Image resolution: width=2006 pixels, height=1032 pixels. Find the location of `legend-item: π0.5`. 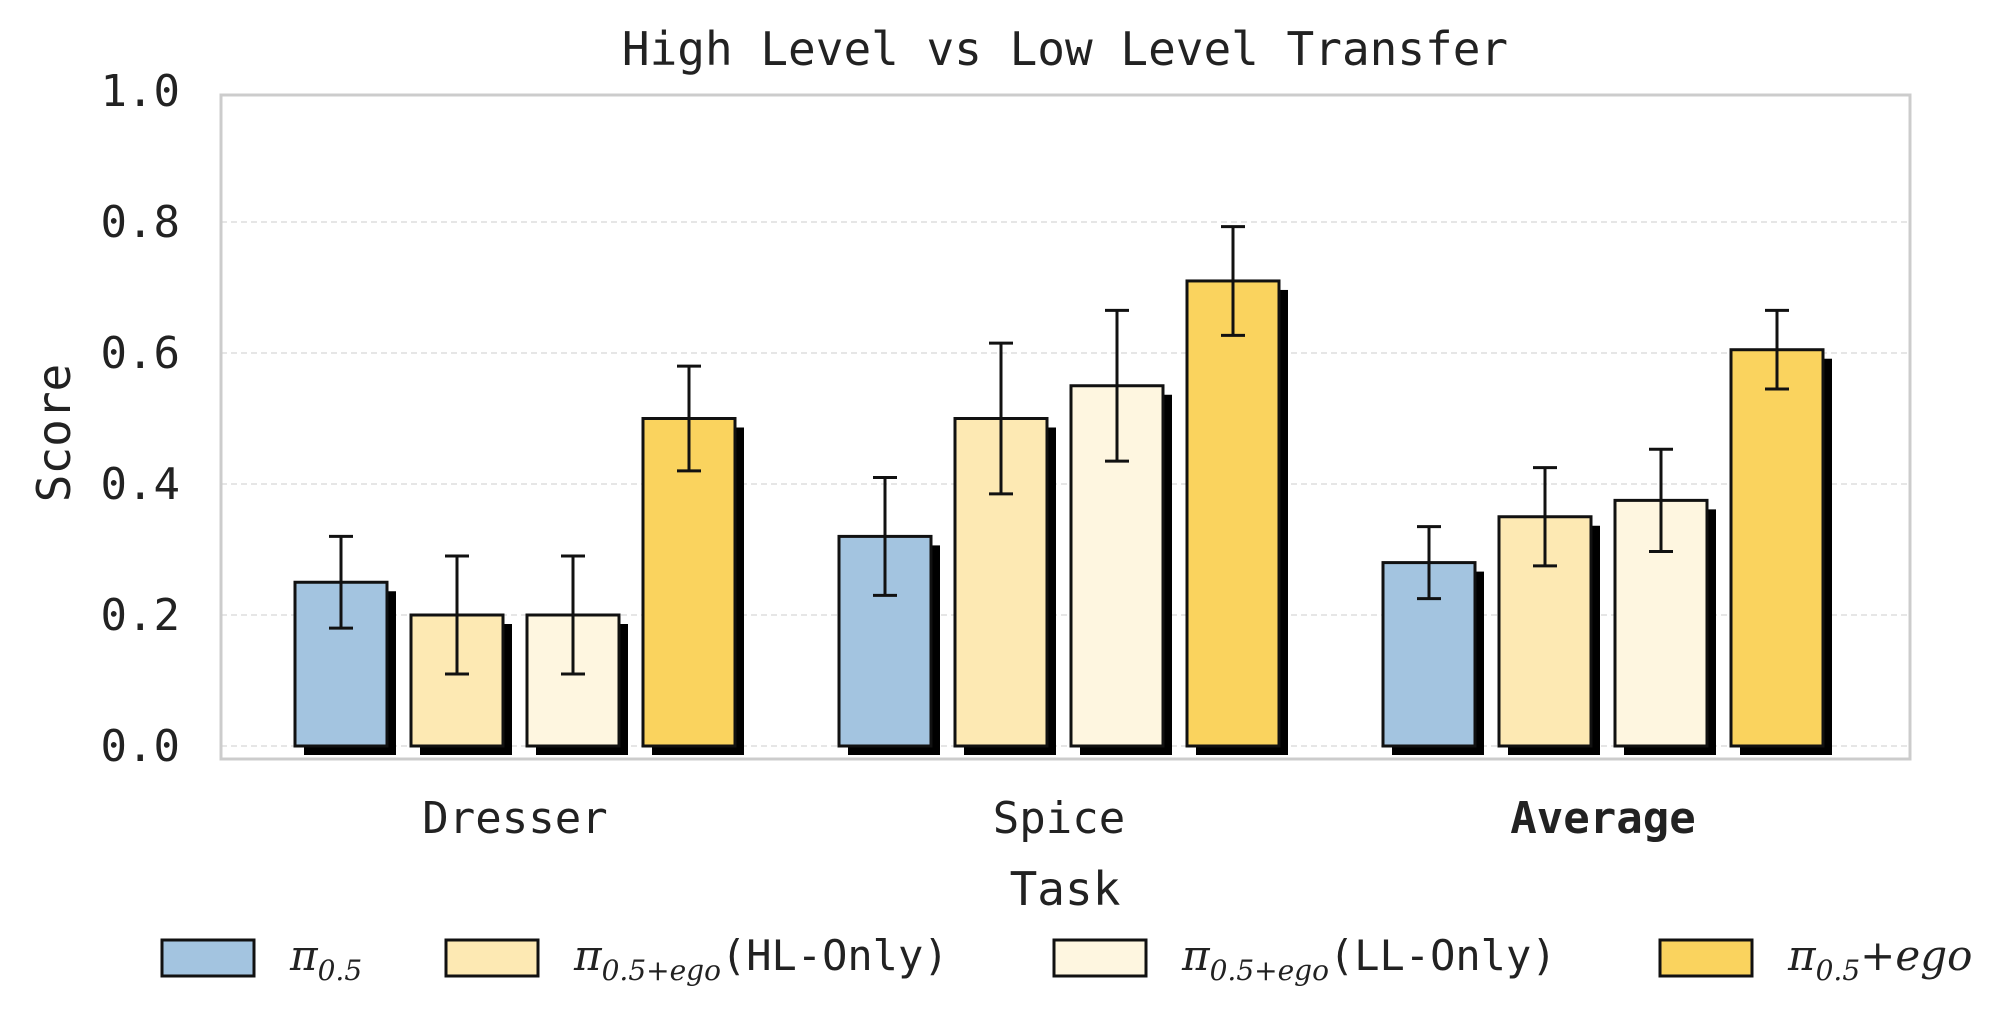

legend-item: π0.5 is located at coordinates (261, 959).